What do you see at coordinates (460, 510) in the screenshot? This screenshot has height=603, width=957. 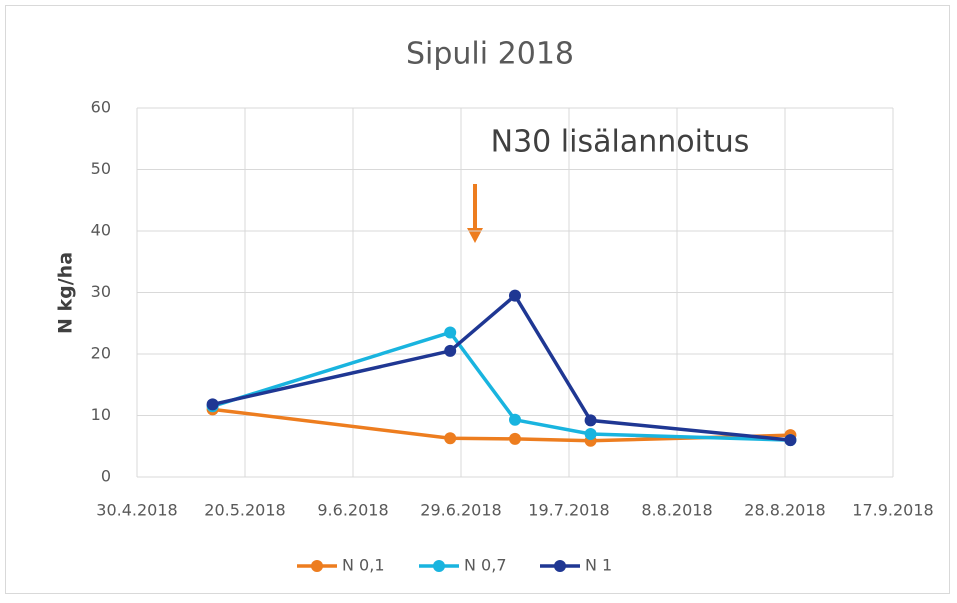 I see `x-tick-label: 29.6.2018` at bounding box center [460, 510].